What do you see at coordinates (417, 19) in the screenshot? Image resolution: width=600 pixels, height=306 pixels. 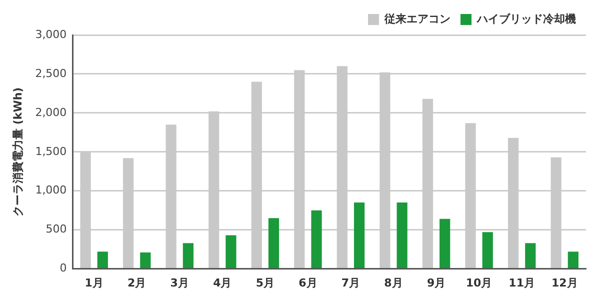 I see `legend-label: 従来エアコン` at bounding box center [417, 19].